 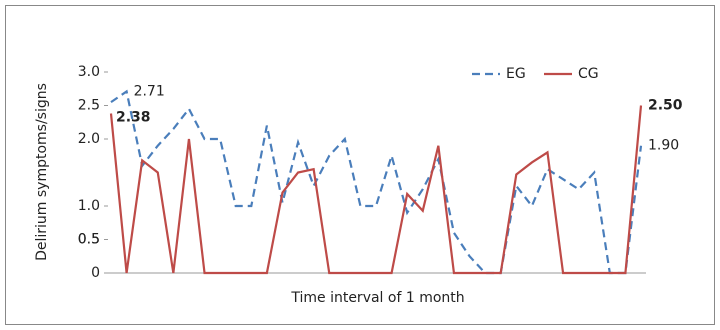 I want to click on data-label: 2.38, so click(x=133, y=118).